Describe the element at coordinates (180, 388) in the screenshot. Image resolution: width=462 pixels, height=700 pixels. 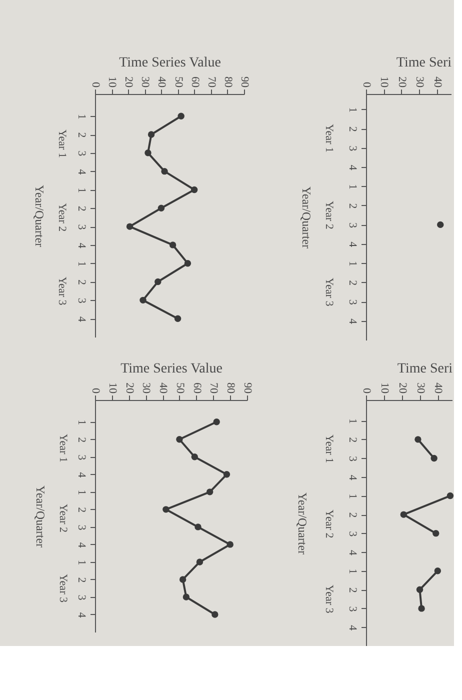
I see `x-tick-label: 50` at that location.